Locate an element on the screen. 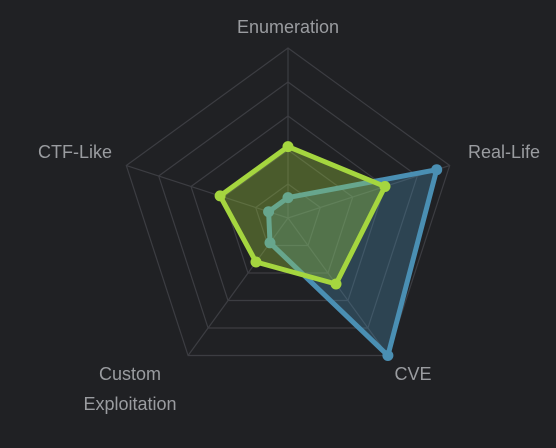 Image resolution: width=556 pixels, height=448 pixels. point-series-b-enumeration is located at coordinates (288, 147).